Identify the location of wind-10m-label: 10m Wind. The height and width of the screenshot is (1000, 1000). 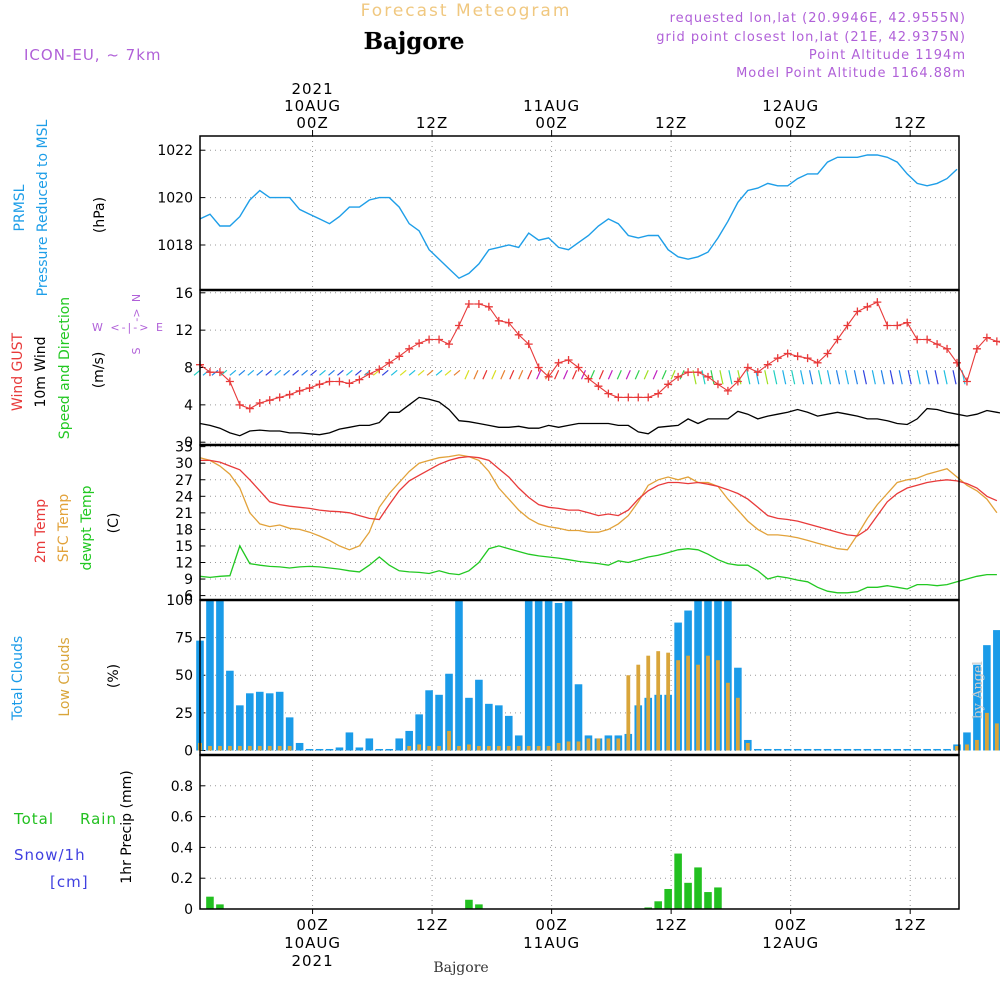
(41, 371).